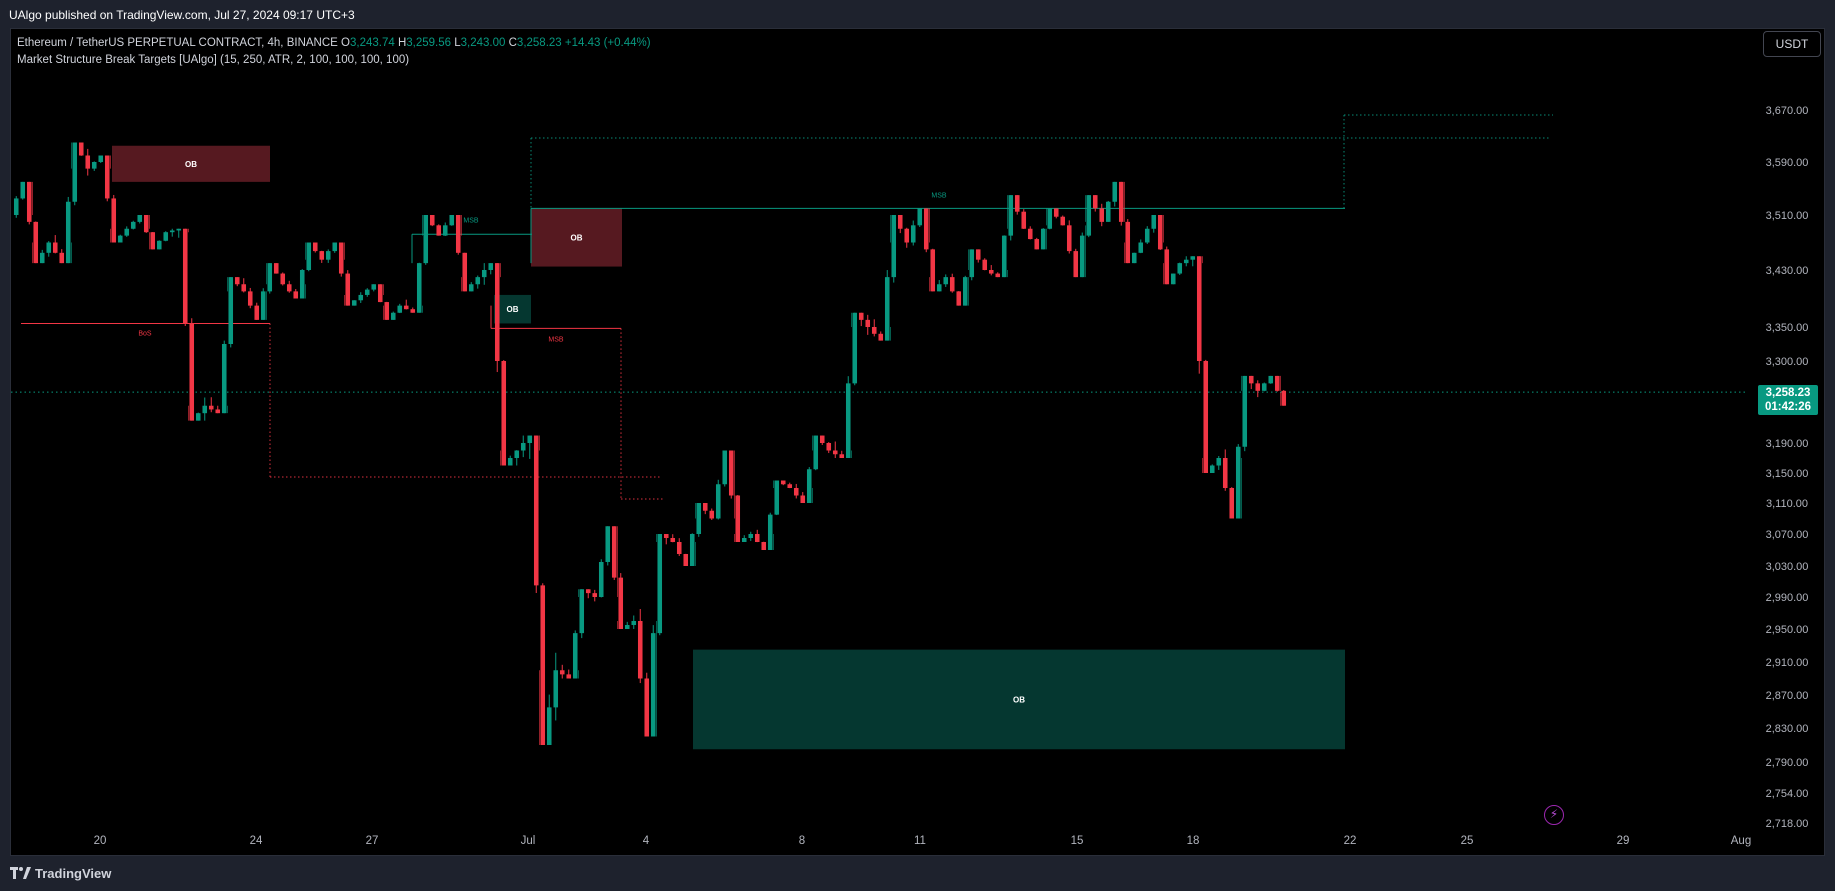 This screenshot has width=1835, height=891. I want to click on y-tick-label: 3,510.00, so click(1787, 216).